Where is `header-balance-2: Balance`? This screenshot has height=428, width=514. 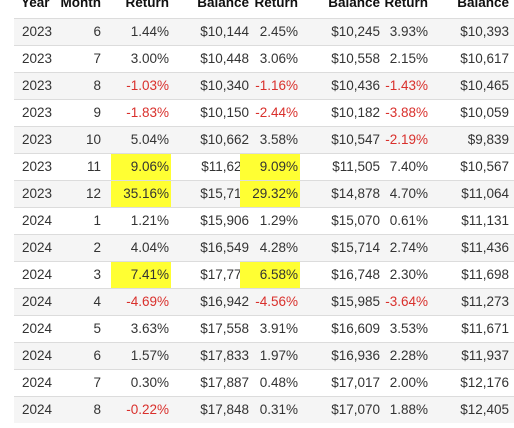 header-balance-2: Balance is located at coordinates (354, 5).